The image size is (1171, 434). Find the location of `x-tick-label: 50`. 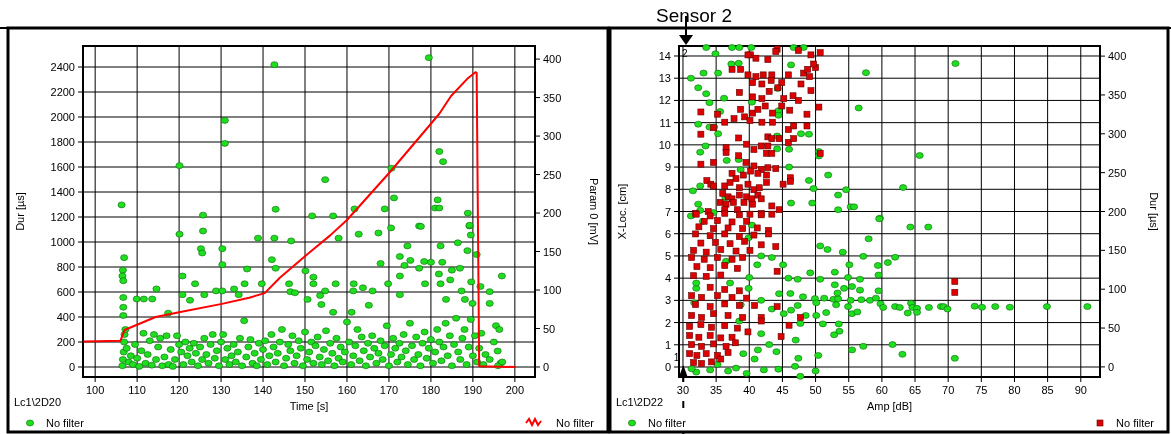

x-tick-label: 50 is located at coordinates (815, 390).